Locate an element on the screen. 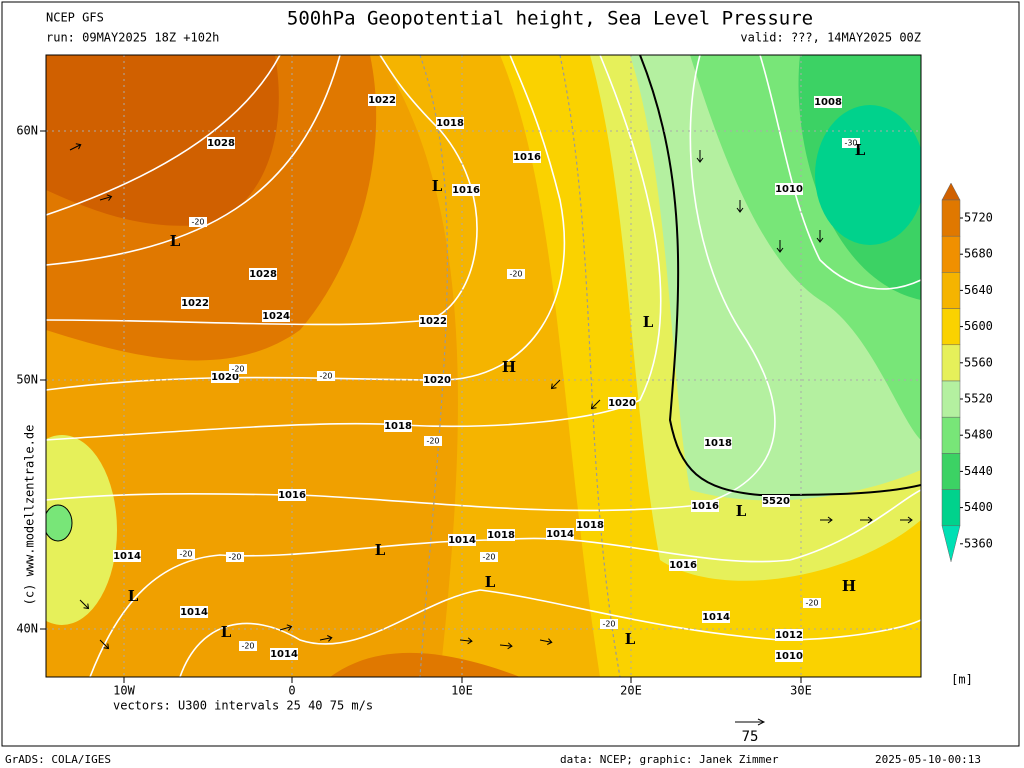 This screenshot has height=768, width=1024. field-5520-west is located at coordinates (81, 530).